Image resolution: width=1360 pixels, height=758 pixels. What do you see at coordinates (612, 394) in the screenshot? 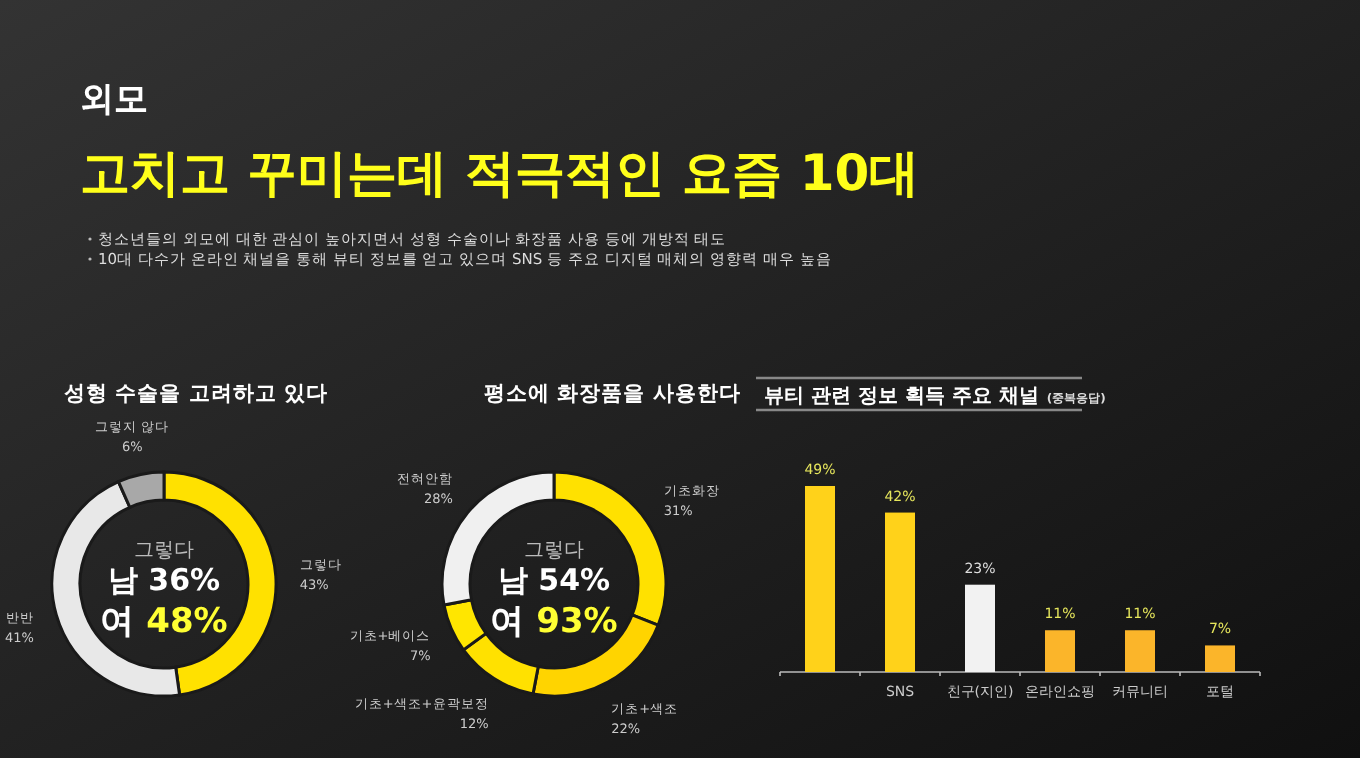
I see `chart-title: 평소에 화장품을 사용한다` at bounding box center [612, 394].